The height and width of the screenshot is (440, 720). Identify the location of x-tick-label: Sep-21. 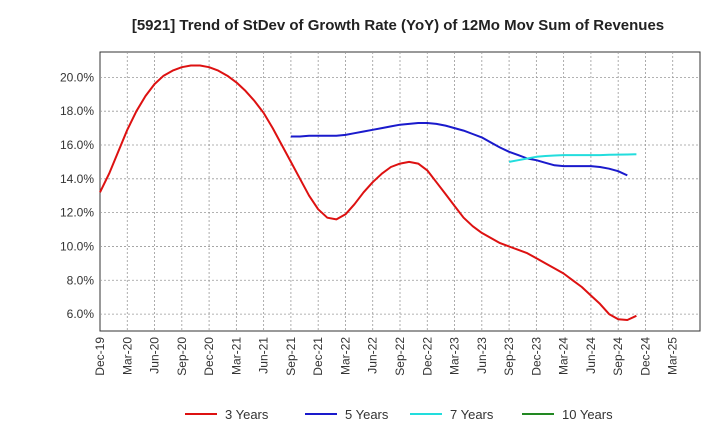
(291, 356).